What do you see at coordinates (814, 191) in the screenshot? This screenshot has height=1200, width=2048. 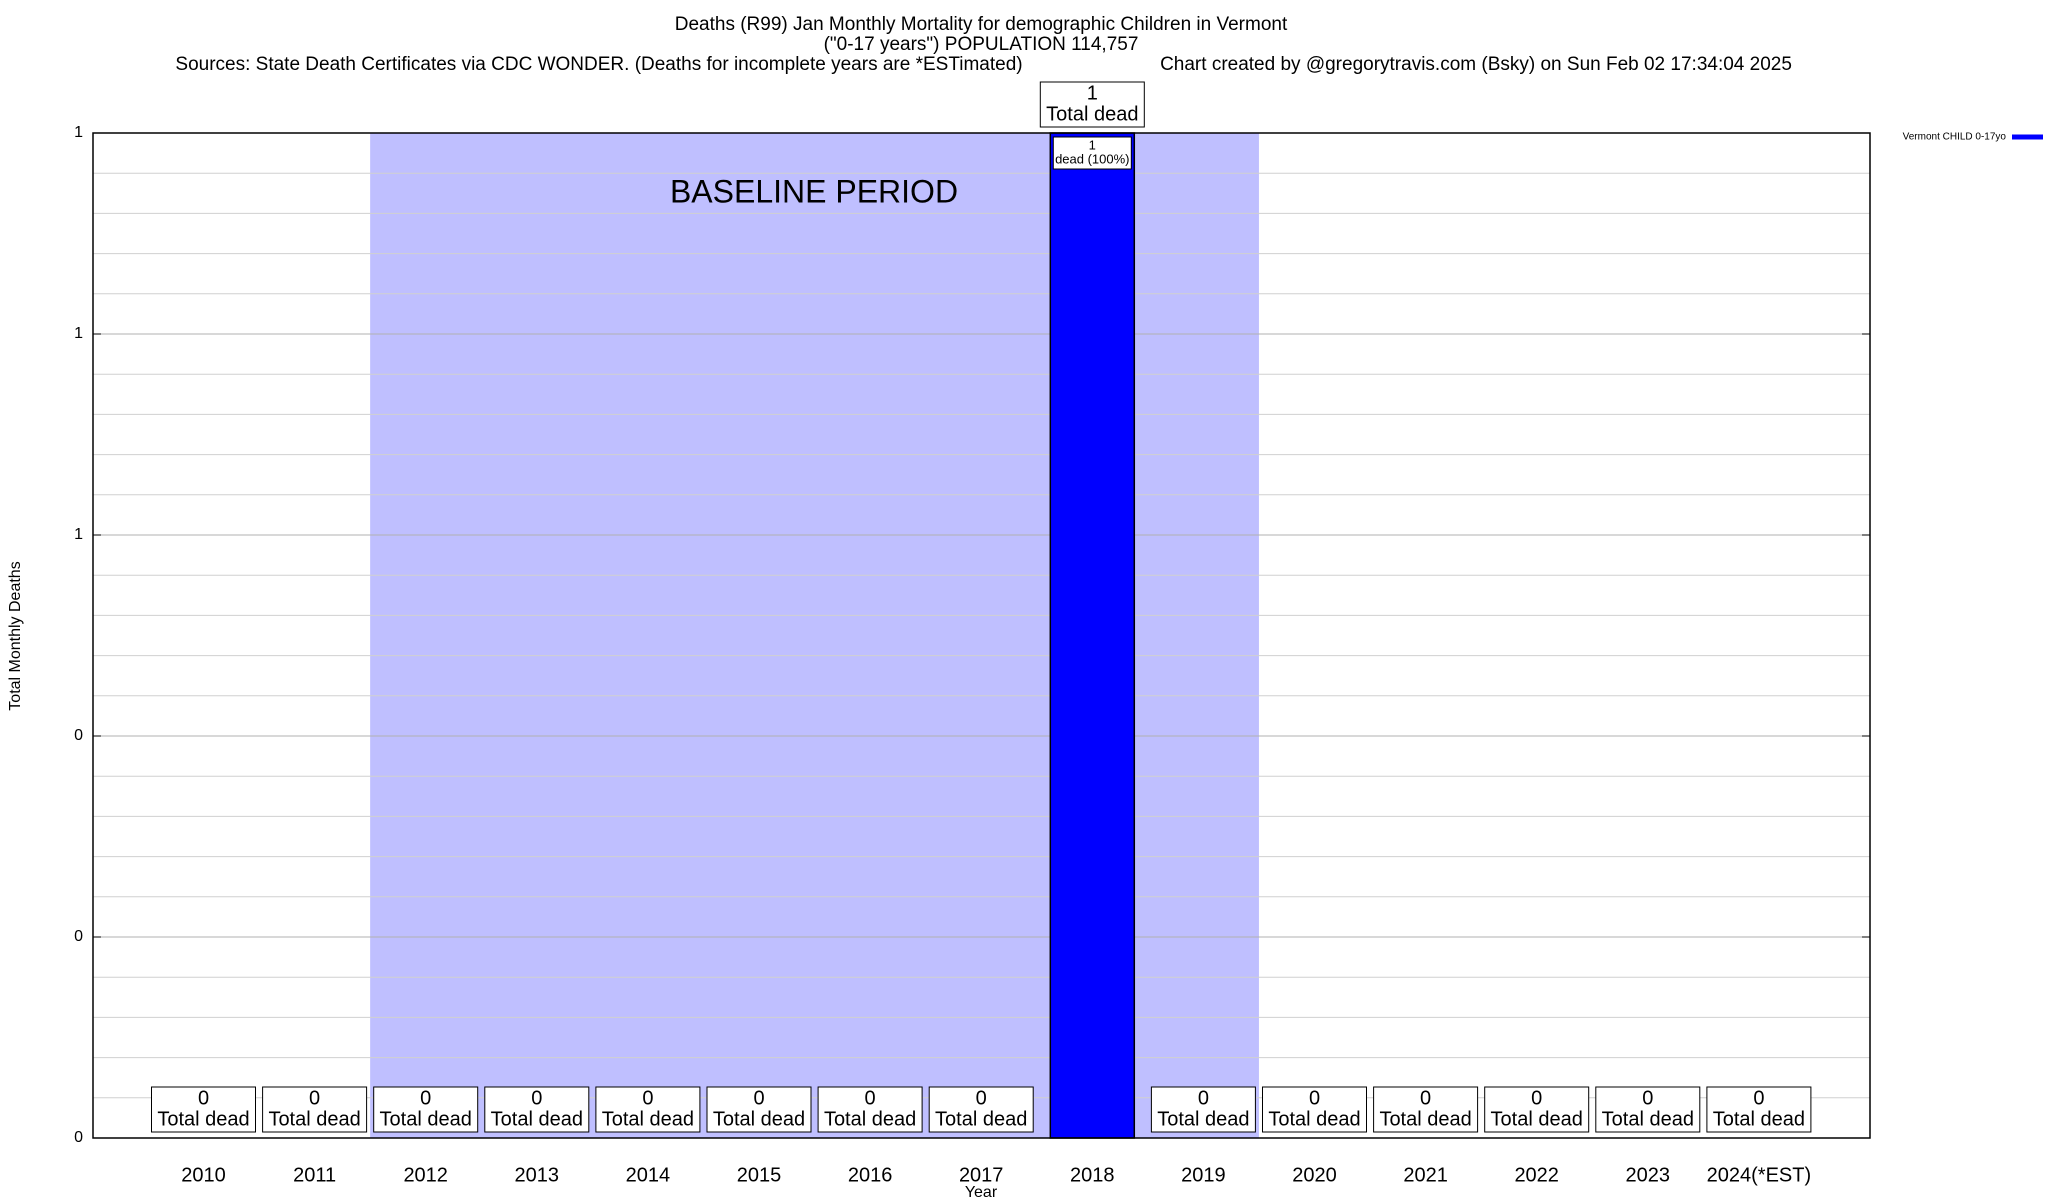 I see `baseline-label: BASELINE PERIOD` at bounding box center [814, 191].